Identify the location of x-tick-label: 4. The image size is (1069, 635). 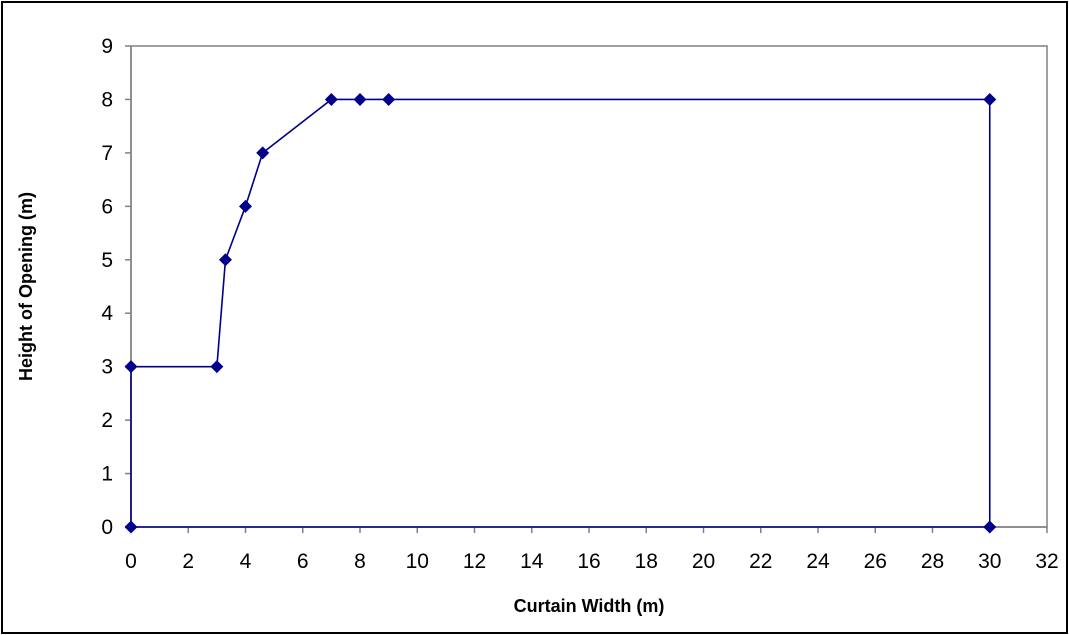
(246, 561).